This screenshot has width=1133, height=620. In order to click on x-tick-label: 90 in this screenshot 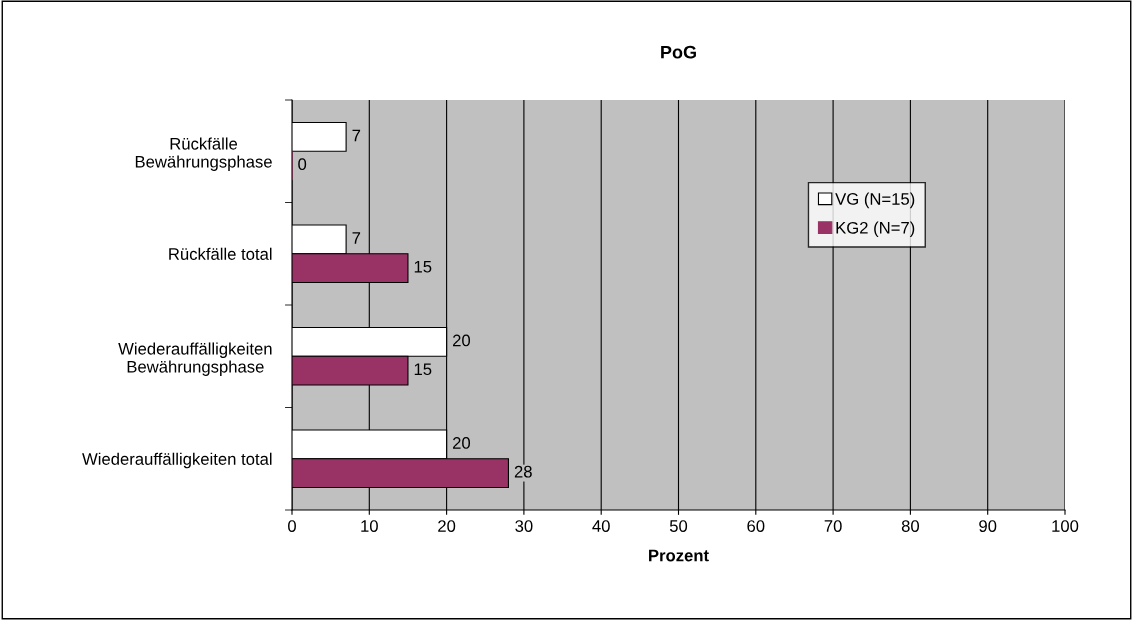, I will do `click(988, 526)`.